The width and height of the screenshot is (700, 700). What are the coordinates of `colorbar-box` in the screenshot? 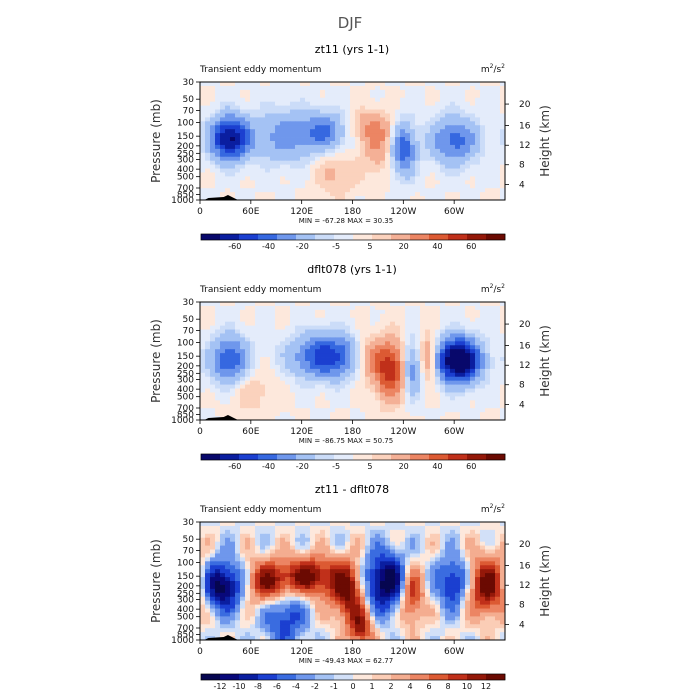 It's located at (344, 237).